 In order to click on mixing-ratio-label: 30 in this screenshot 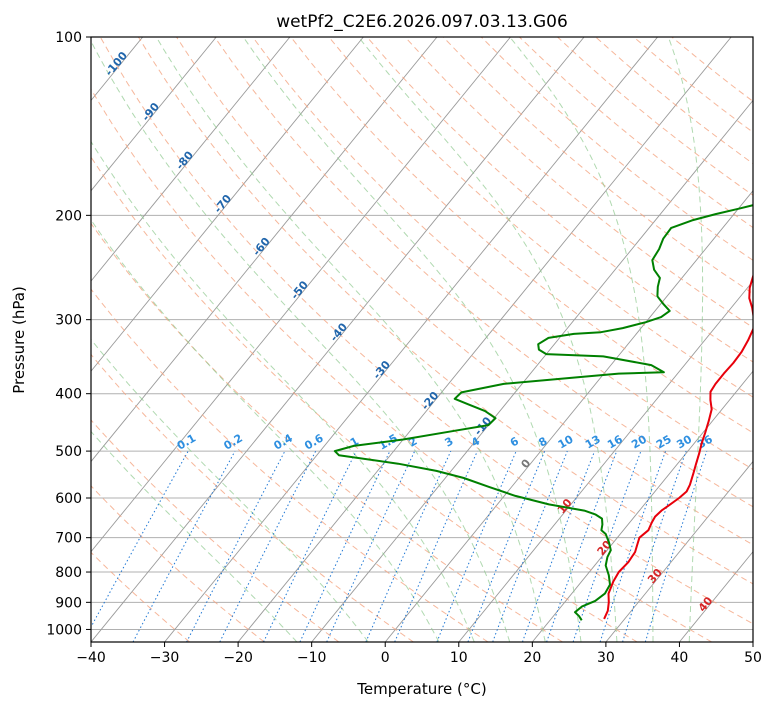, I will do `click(684, 441)`.